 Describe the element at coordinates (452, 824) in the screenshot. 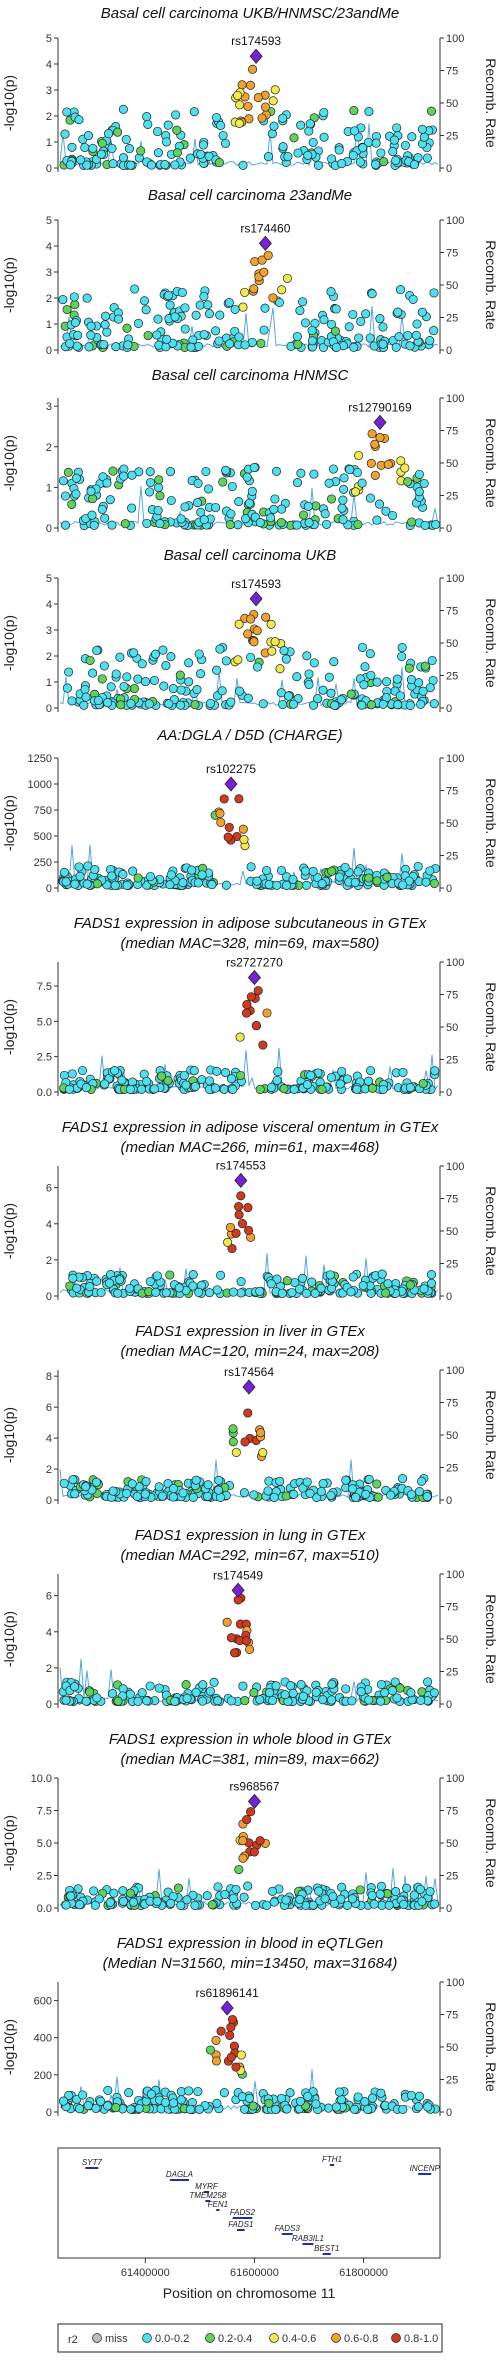

I see `y2-tick-label: 50` at that location.